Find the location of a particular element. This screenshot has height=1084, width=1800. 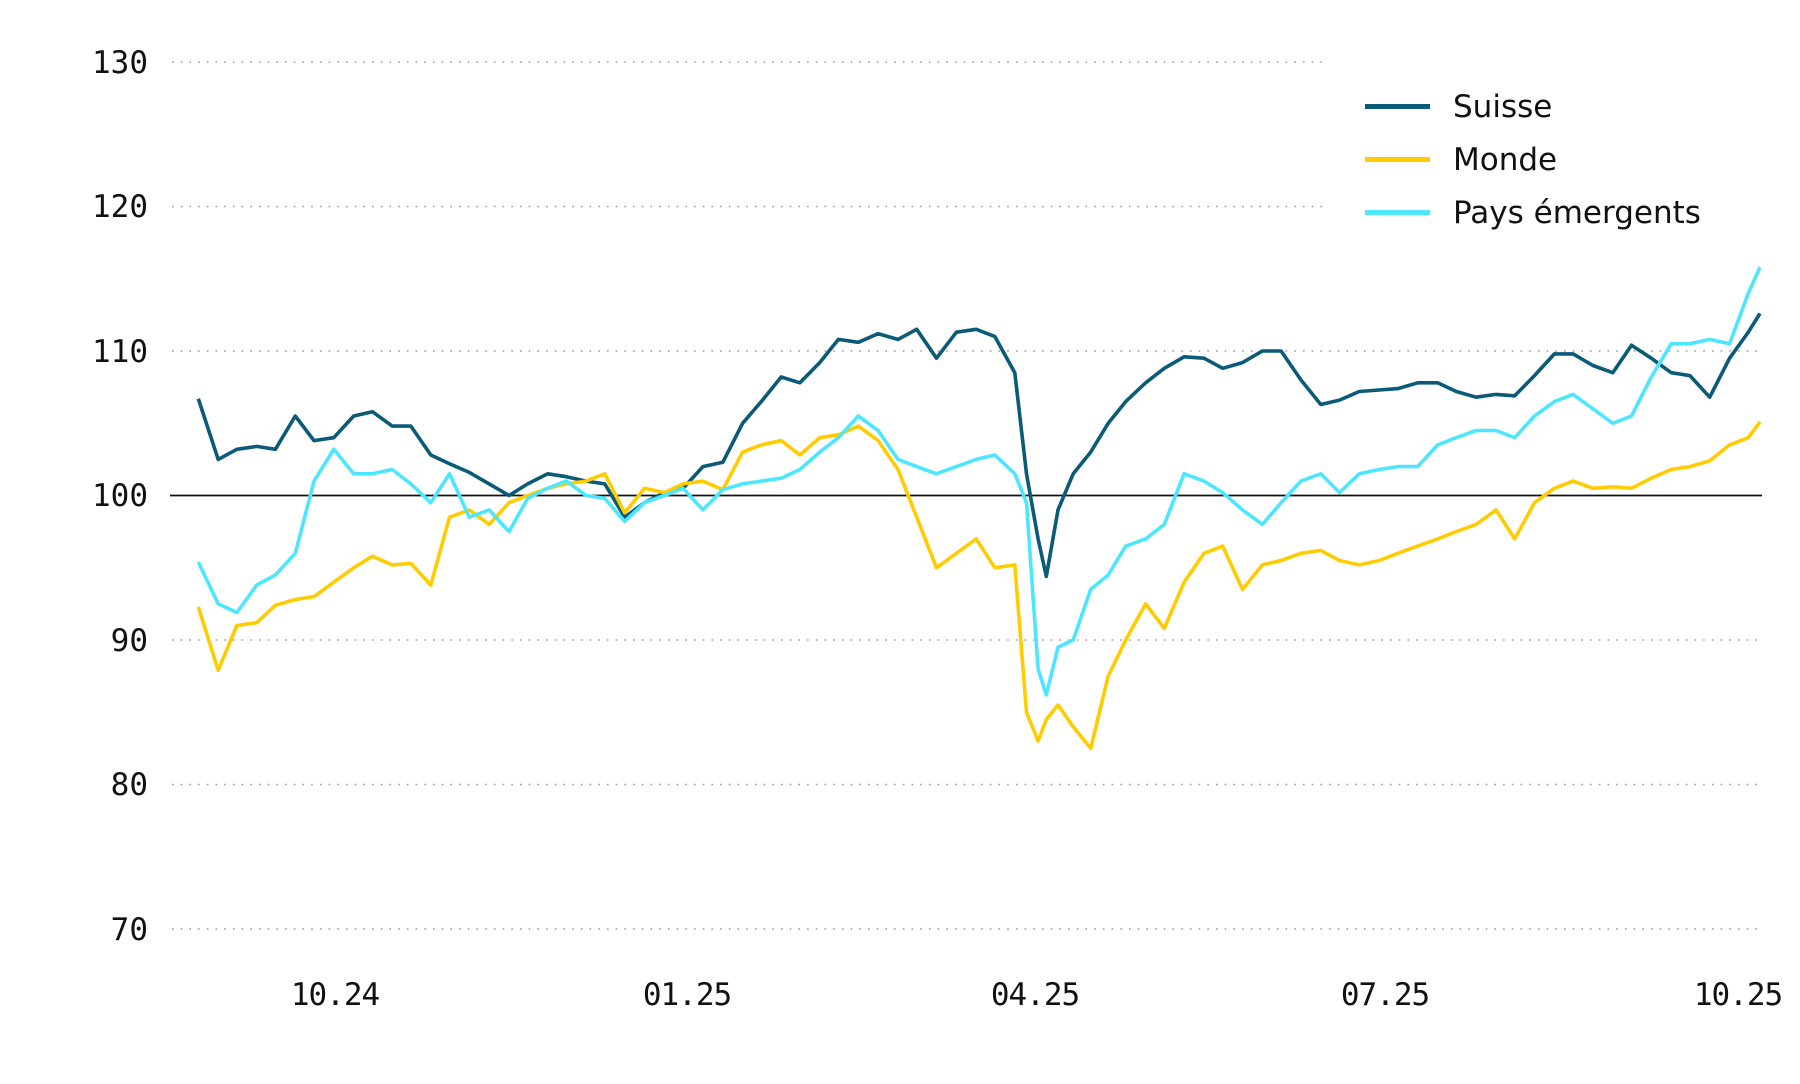

legend-item-pays-emergents: Pays émergents is located at coordinates (1533, 212).